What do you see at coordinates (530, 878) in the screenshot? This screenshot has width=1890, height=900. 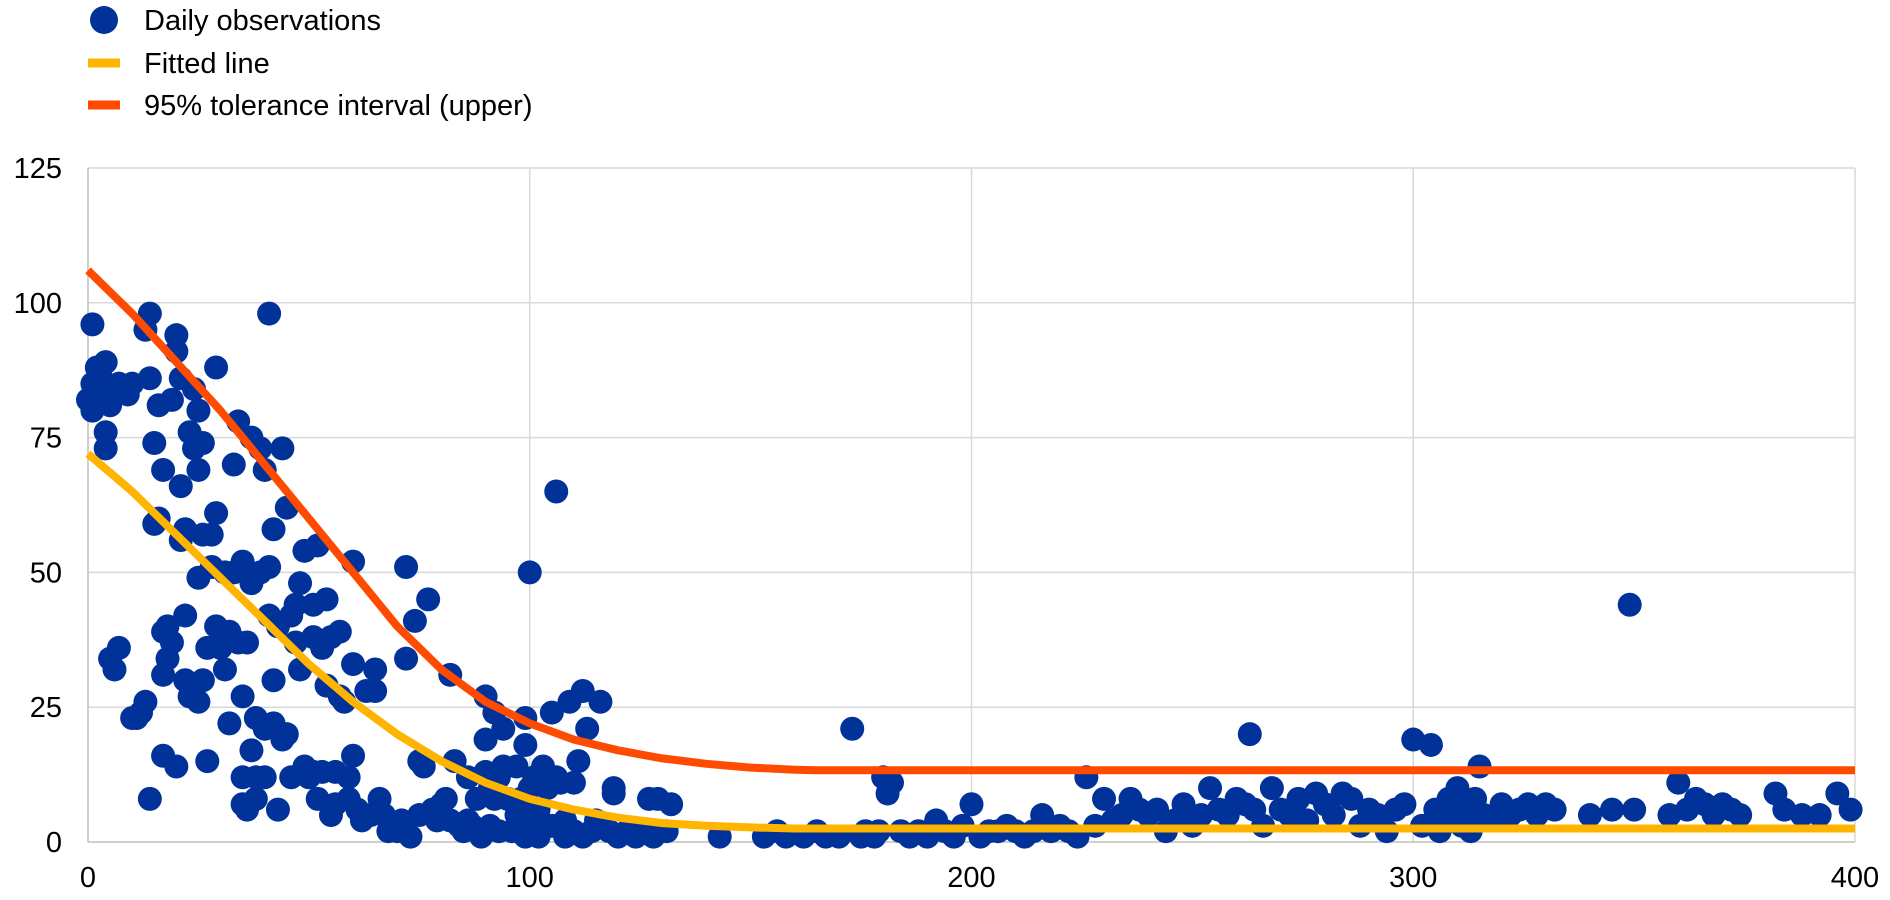 I see `x-tick-label: 100` at bounding box center [530, 878].